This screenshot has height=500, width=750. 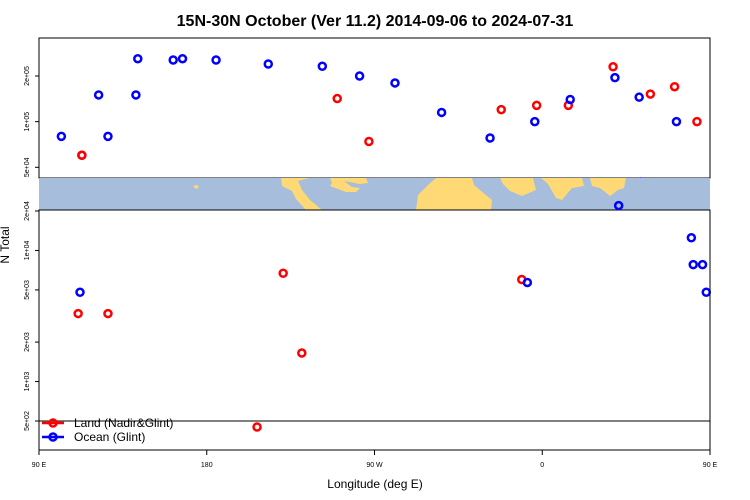 I want to click on x-tick-label: 180, so click(x=207, y=465).